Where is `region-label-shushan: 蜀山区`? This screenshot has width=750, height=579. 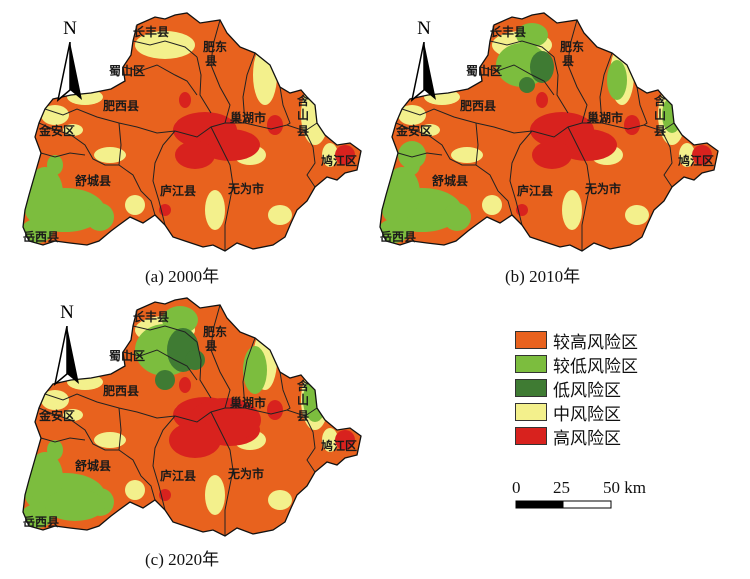
region-label-shushan: 蜀山区 is located at coordinates (127, 355).